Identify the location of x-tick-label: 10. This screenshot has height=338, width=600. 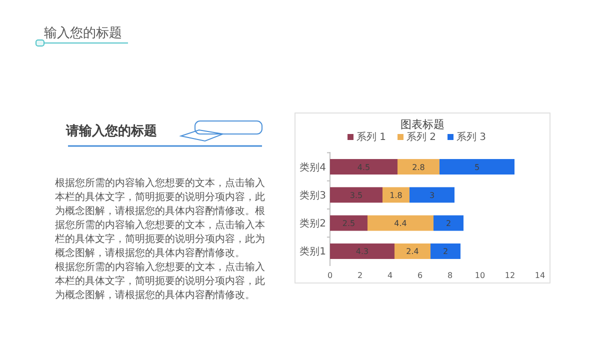
(480, 275).